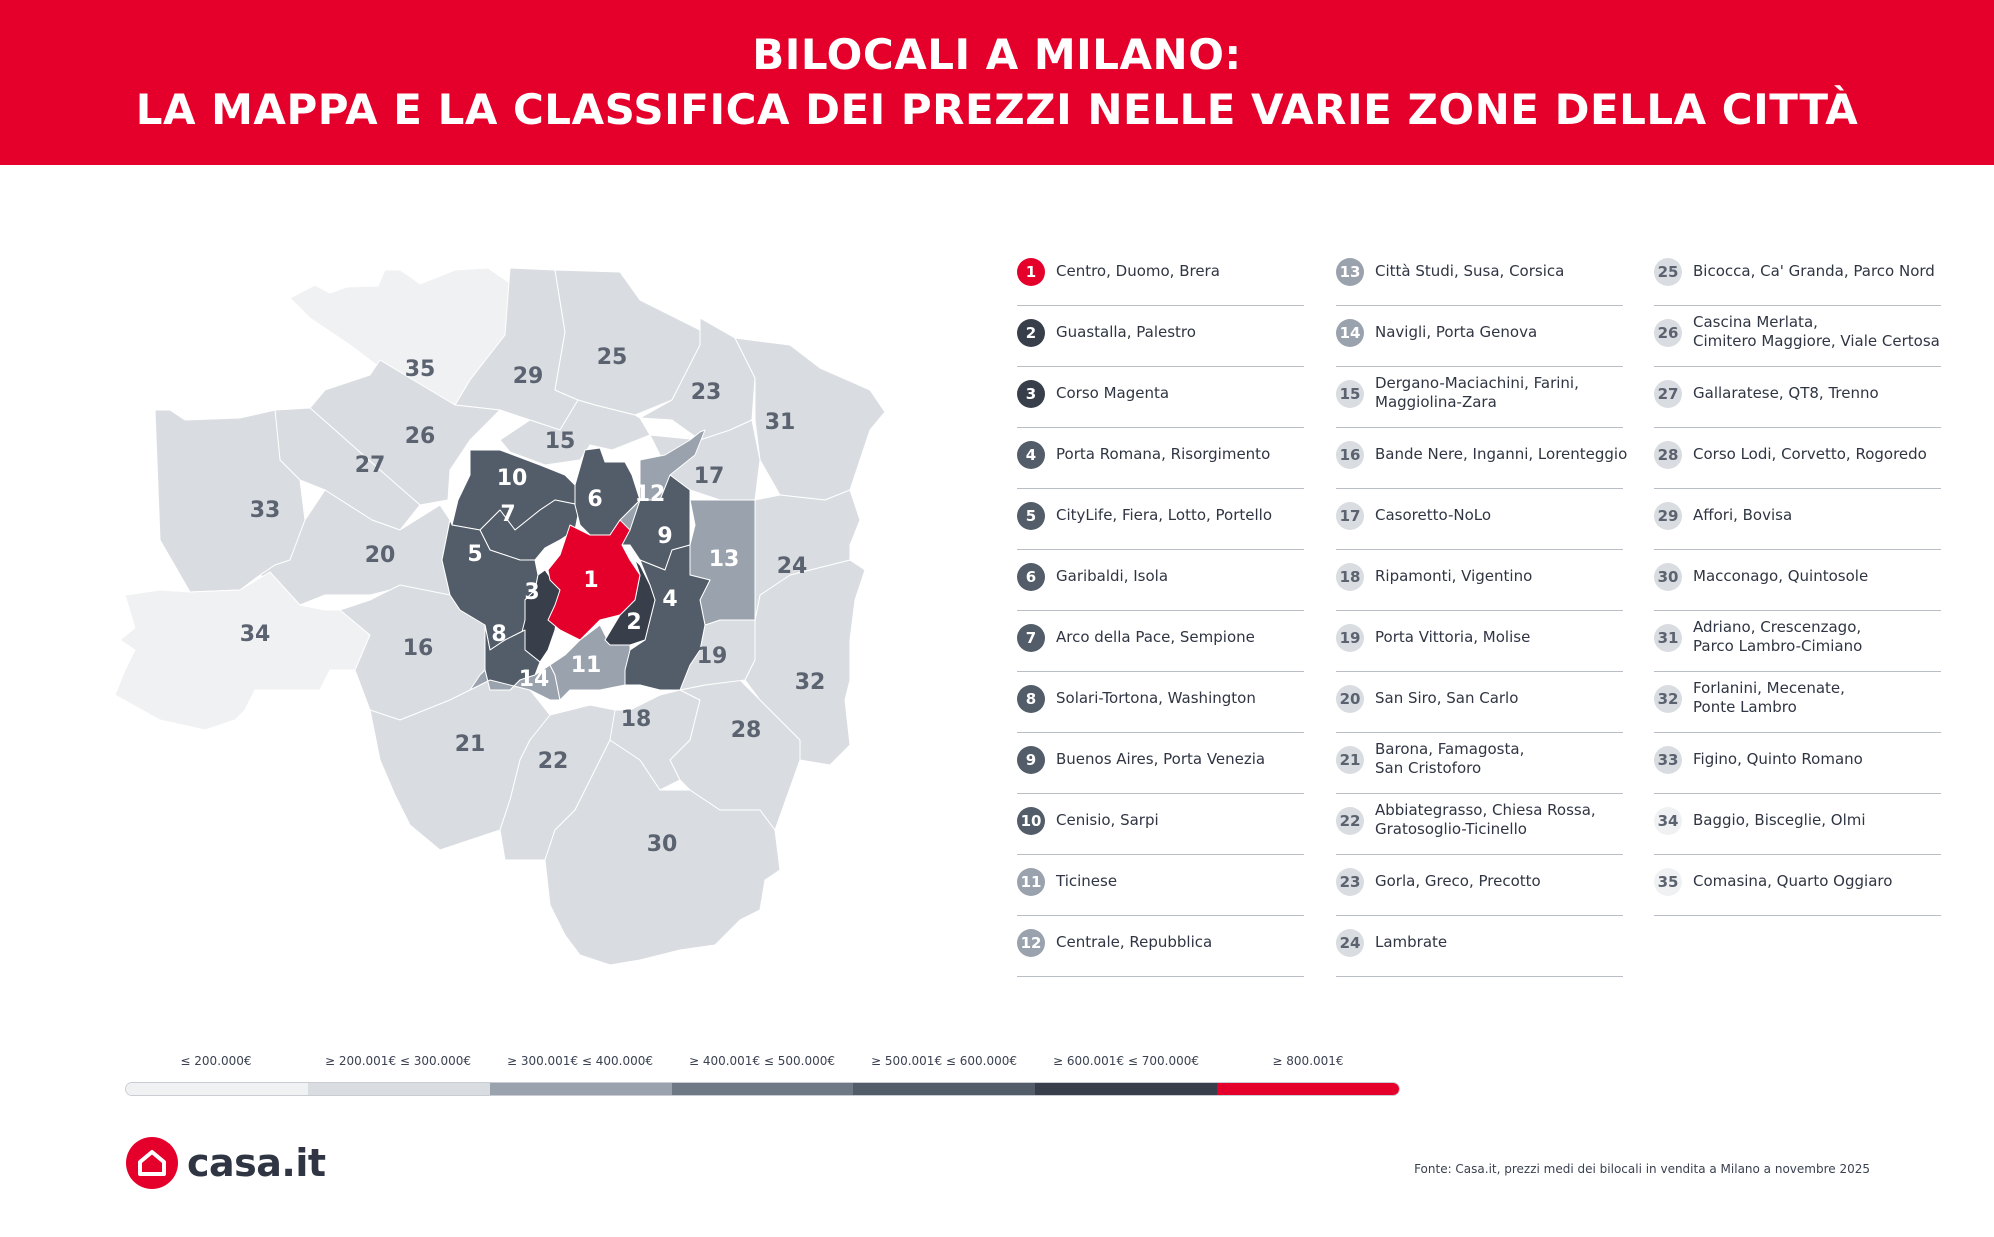  I want to click on ranking-item: 29 Affori, Bovisa, so click(1797, 519).